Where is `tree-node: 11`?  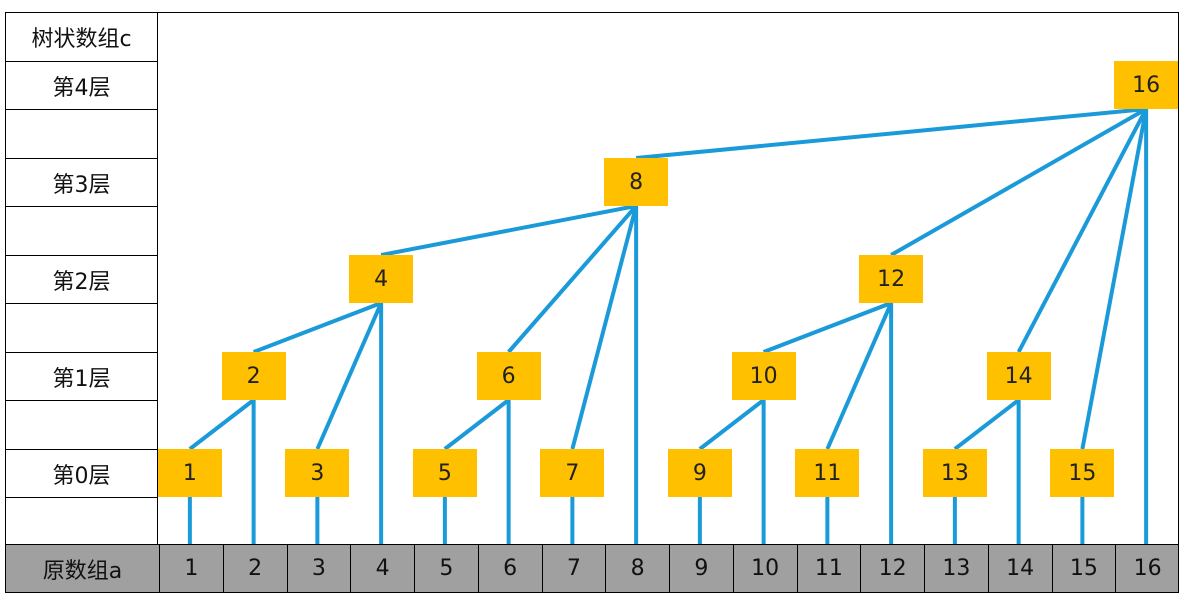
tree-node: 11 is located at coordinates (827, 473).